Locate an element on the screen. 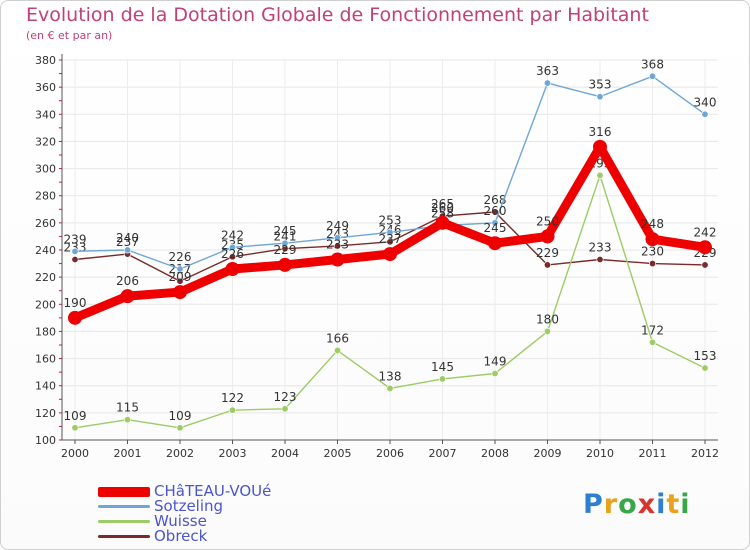 This screenshot has width=750, height=550. data-label-ch-teau-vou-: 245 is located at coordinates (495, 228).